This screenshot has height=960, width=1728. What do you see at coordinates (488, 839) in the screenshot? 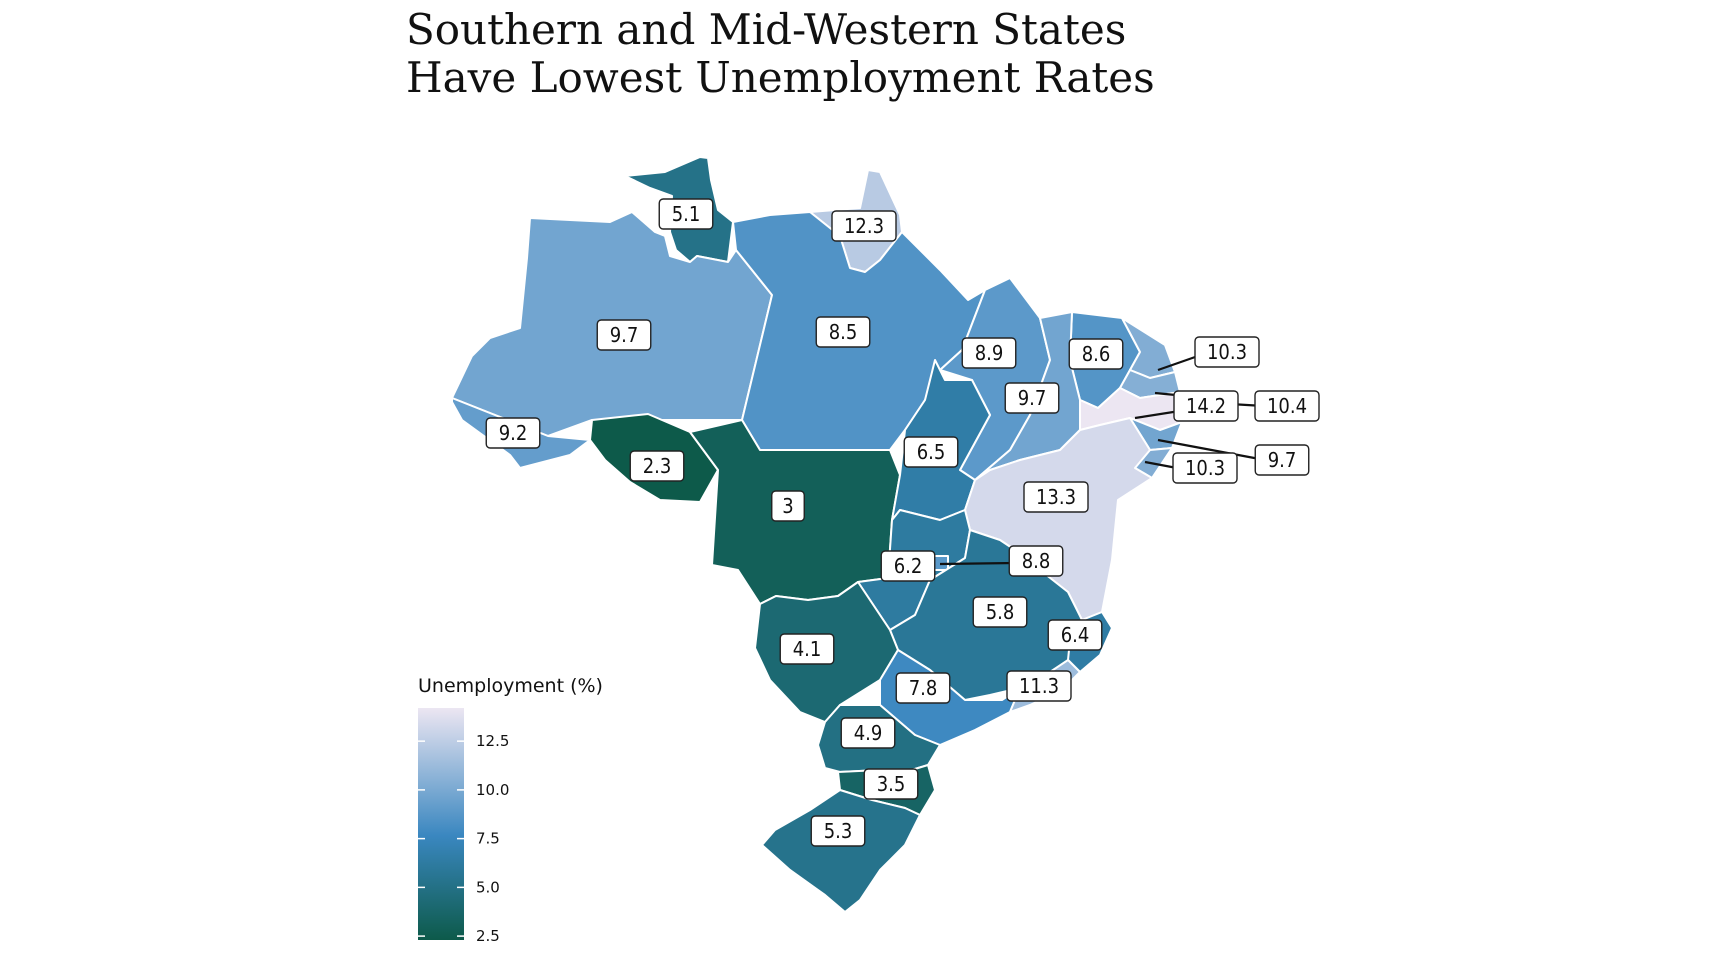
I see `legend-tick-label: 7.5` at bounding box center [488, 839].